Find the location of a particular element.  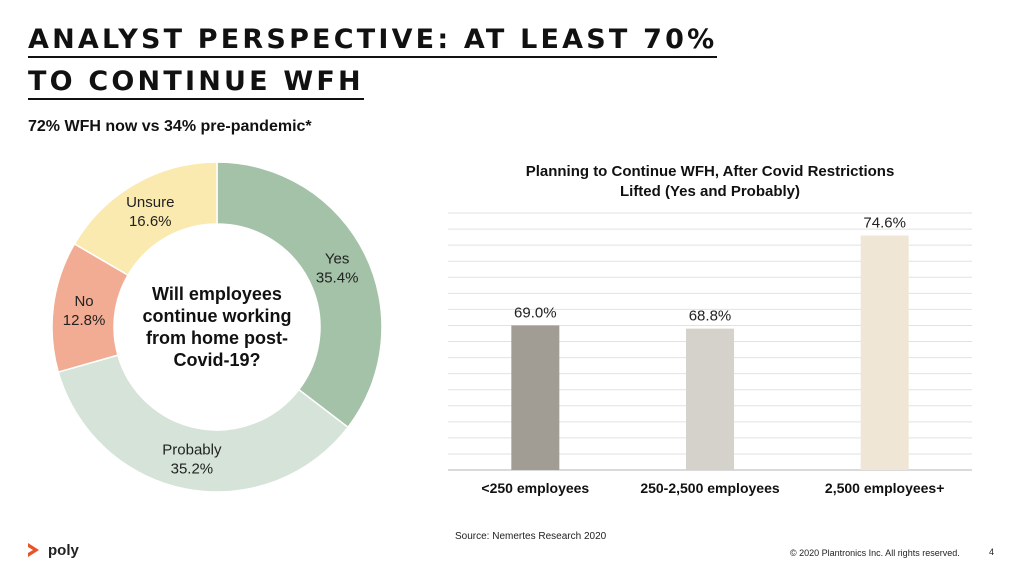

donut-value-yes: 35.4% is located at coordinates (337, 278).